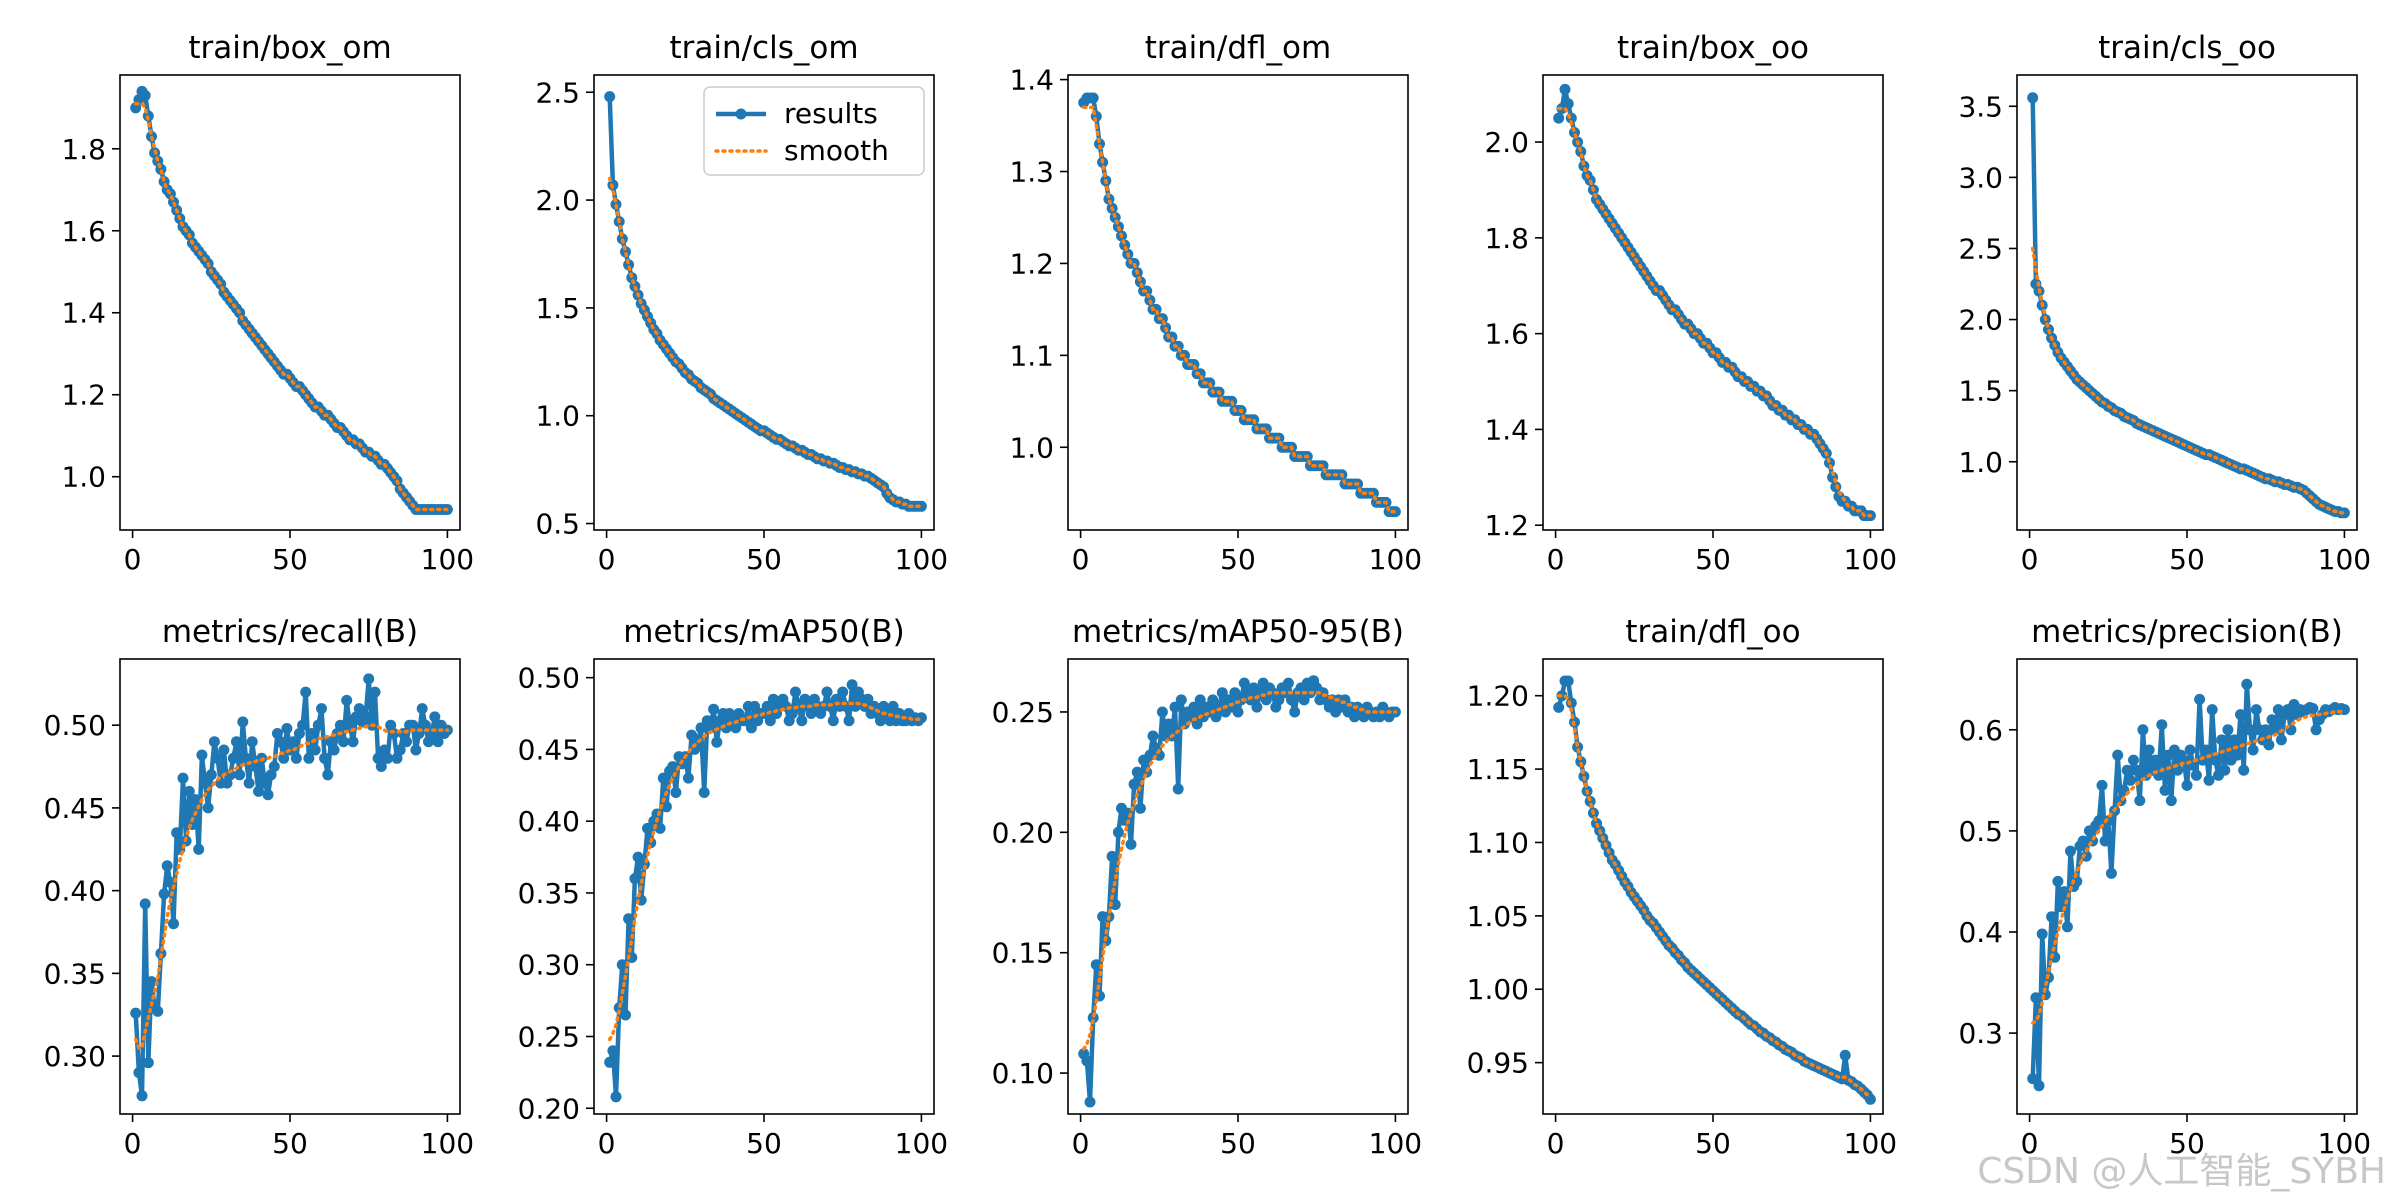 Image resolution: width=2400 pixels, height=1200 pixels. I want to click on subplot-train-box-om: train/box_om 0 50 100 1.0 1.2 1.4 1.6 1.8, so click(267, 303).